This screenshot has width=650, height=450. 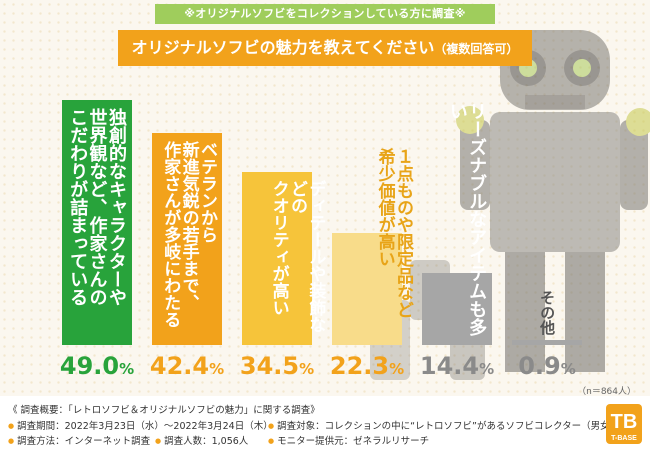 I want to click on chart-title: オリジナルソフビの魅力を教えてください（複数回答可）, so click(x=325, y=48).